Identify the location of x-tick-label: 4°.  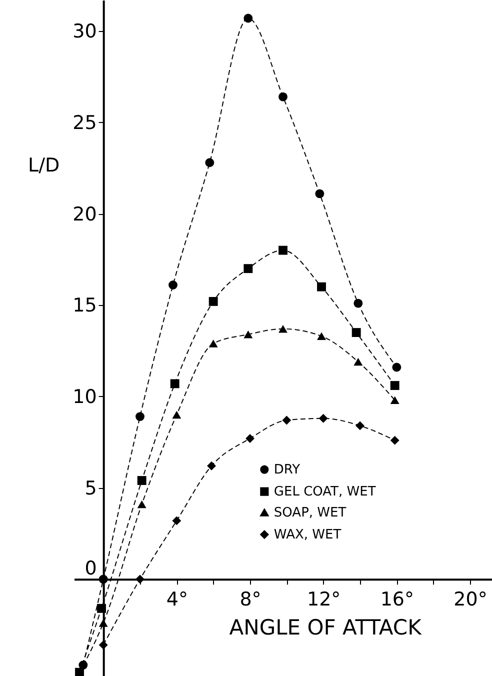
(177, 599).